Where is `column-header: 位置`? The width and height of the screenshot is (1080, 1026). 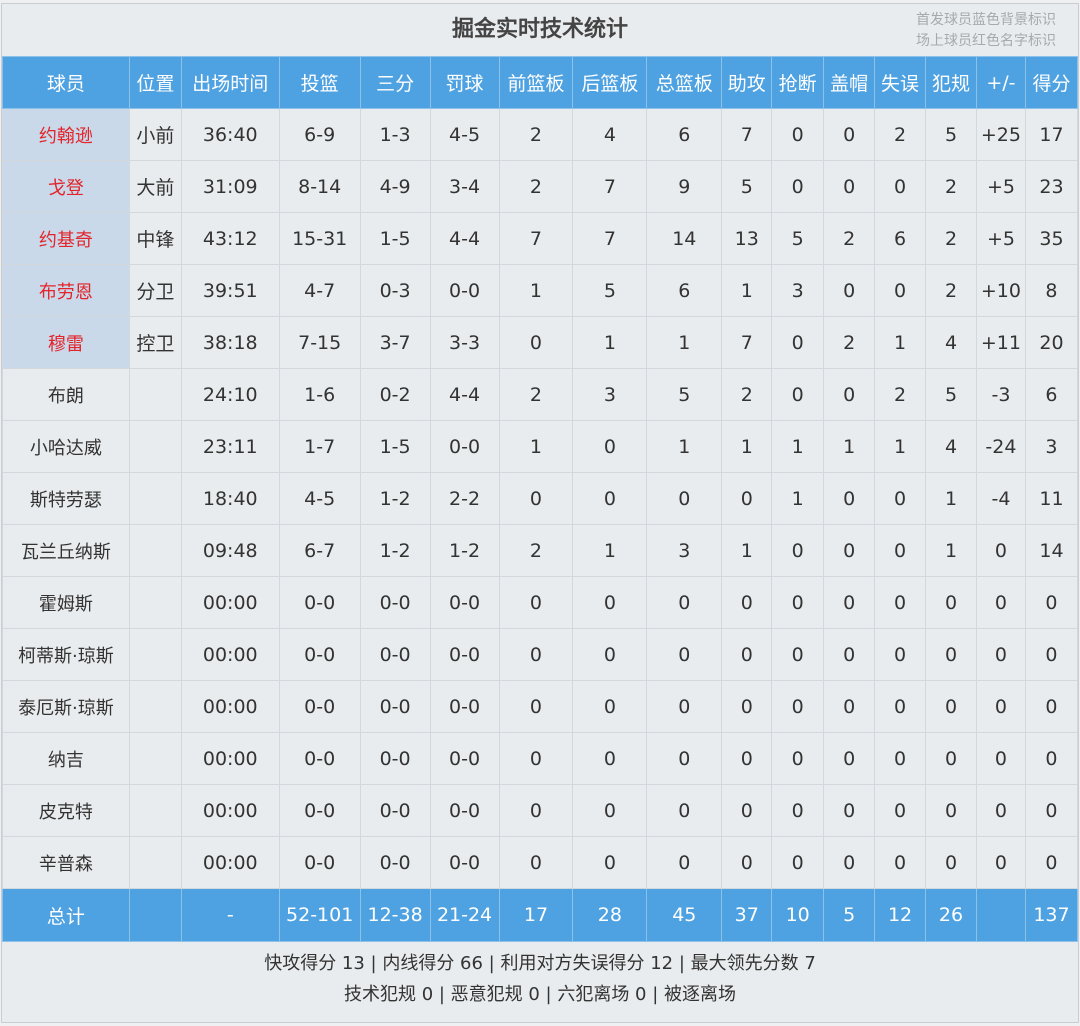 column-header: 位置 is located at coordinates (155, 82).